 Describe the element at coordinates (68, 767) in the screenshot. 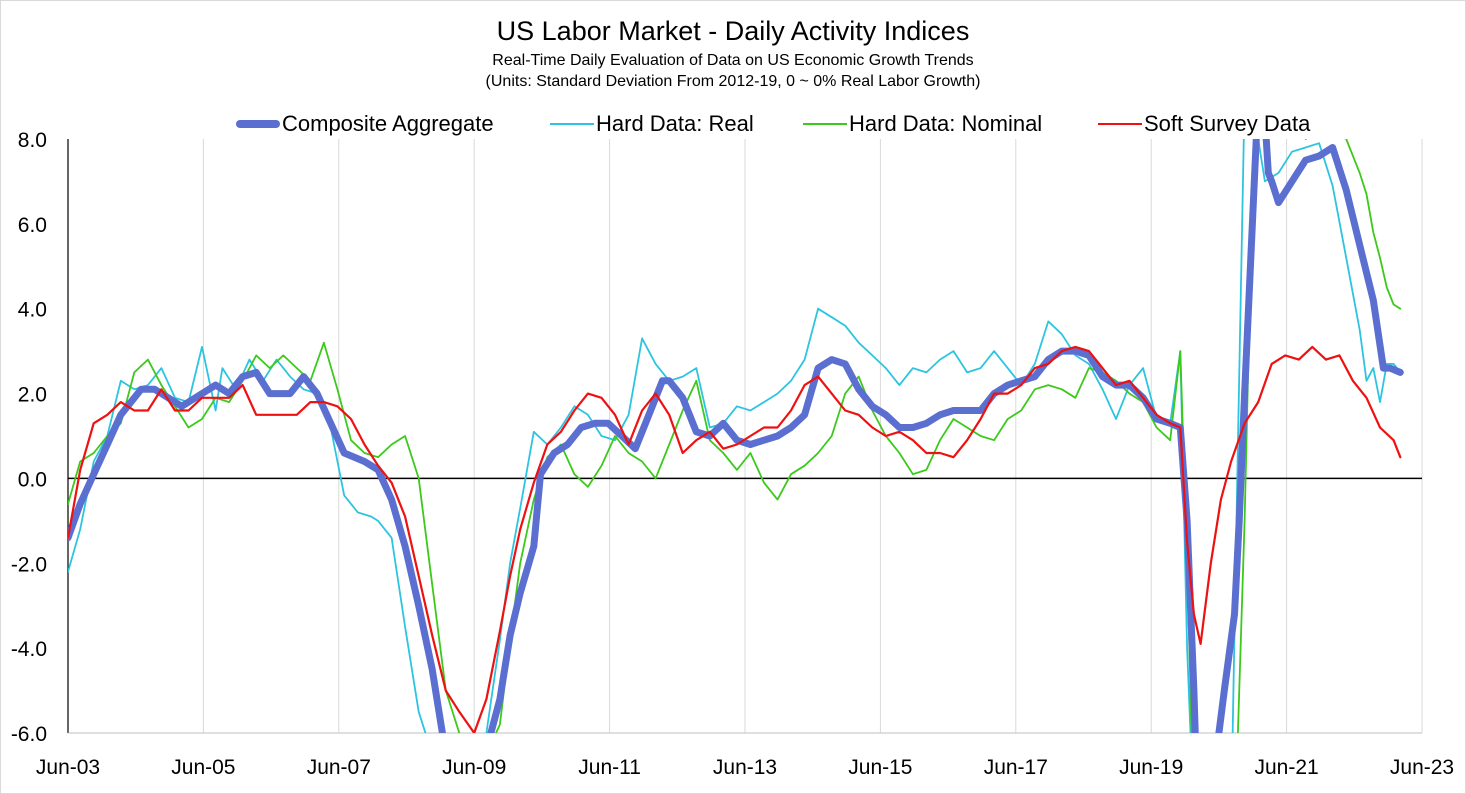

I see `x-tick-label: Jun-03` at that location.